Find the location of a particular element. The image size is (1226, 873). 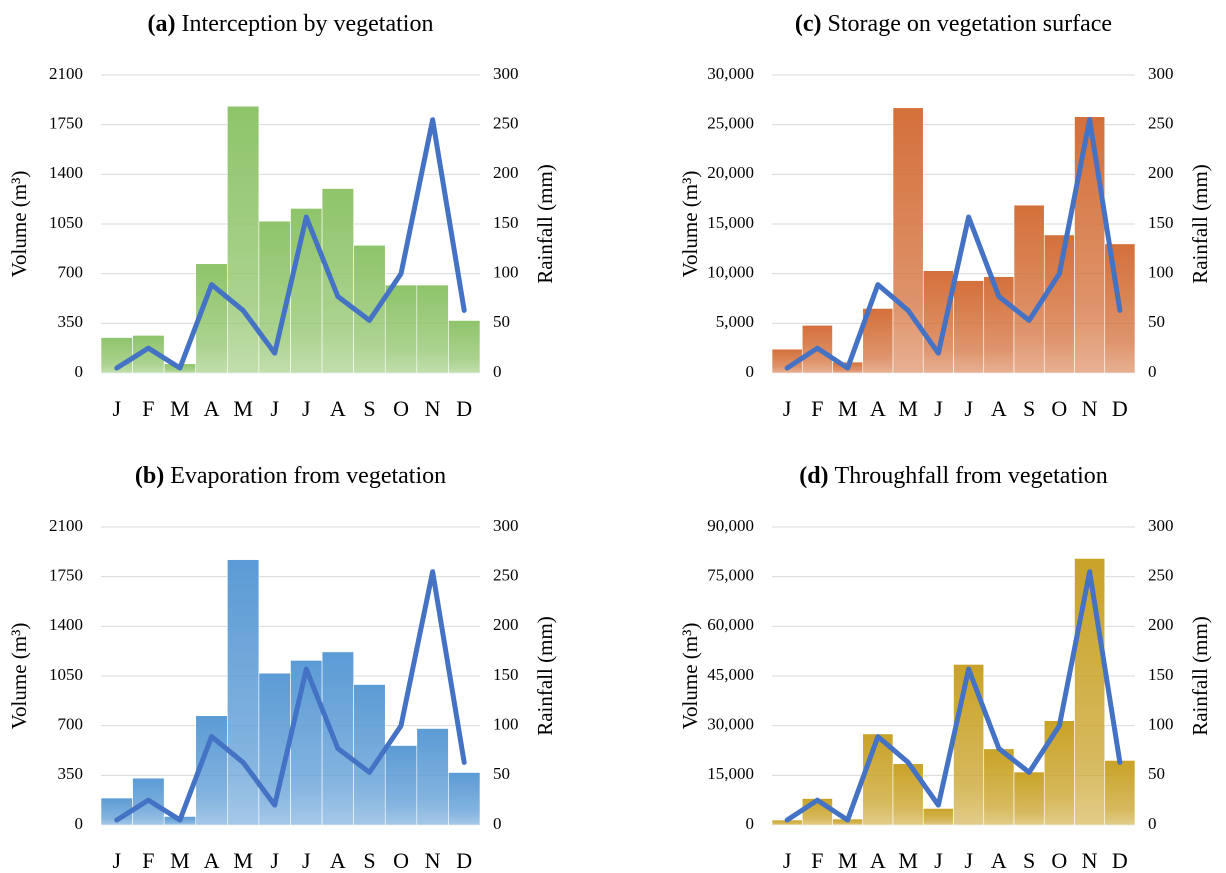

y-tick-label: 25,000 is located at coordinates (730, 123).